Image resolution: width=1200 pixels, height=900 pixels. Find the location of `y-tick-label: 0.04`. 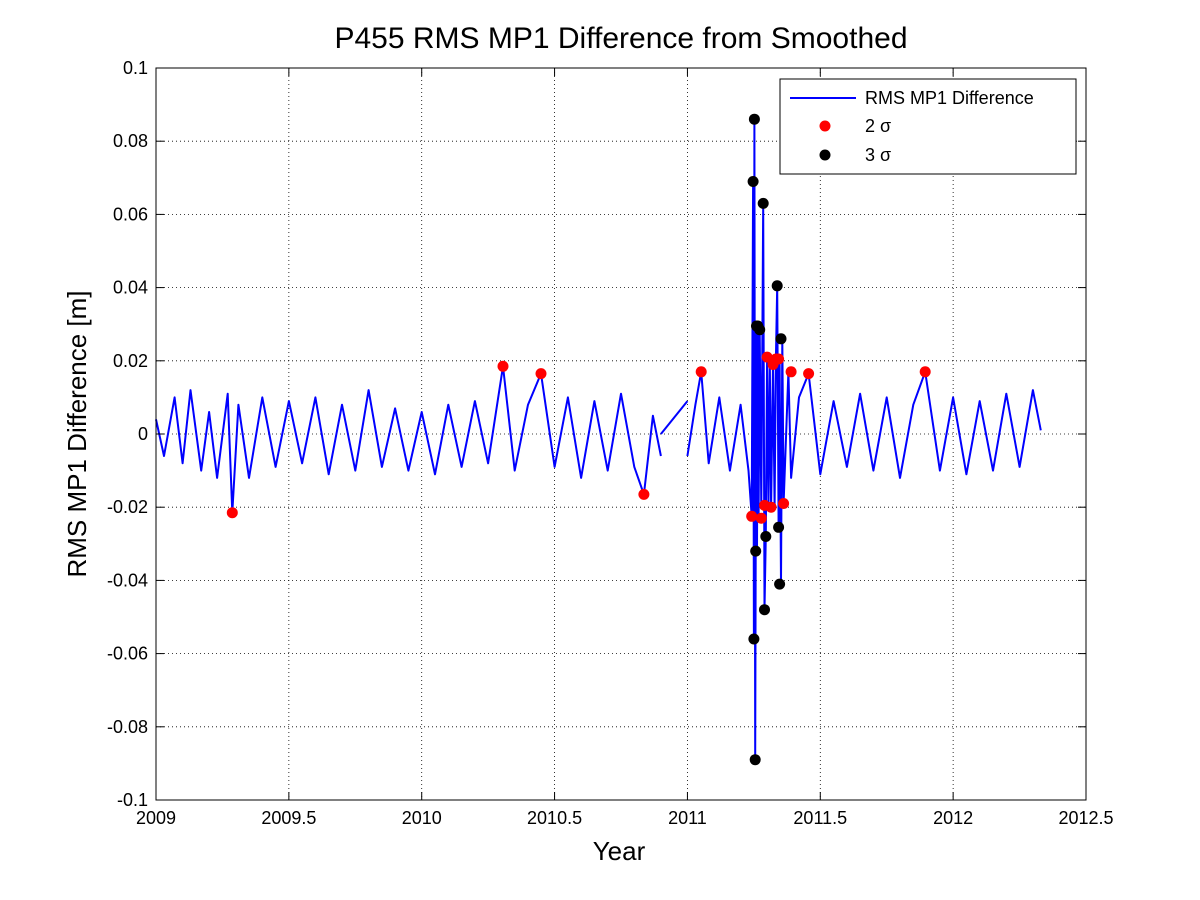

y-tick-label: 0.04 is located at coordinates (130, 288).